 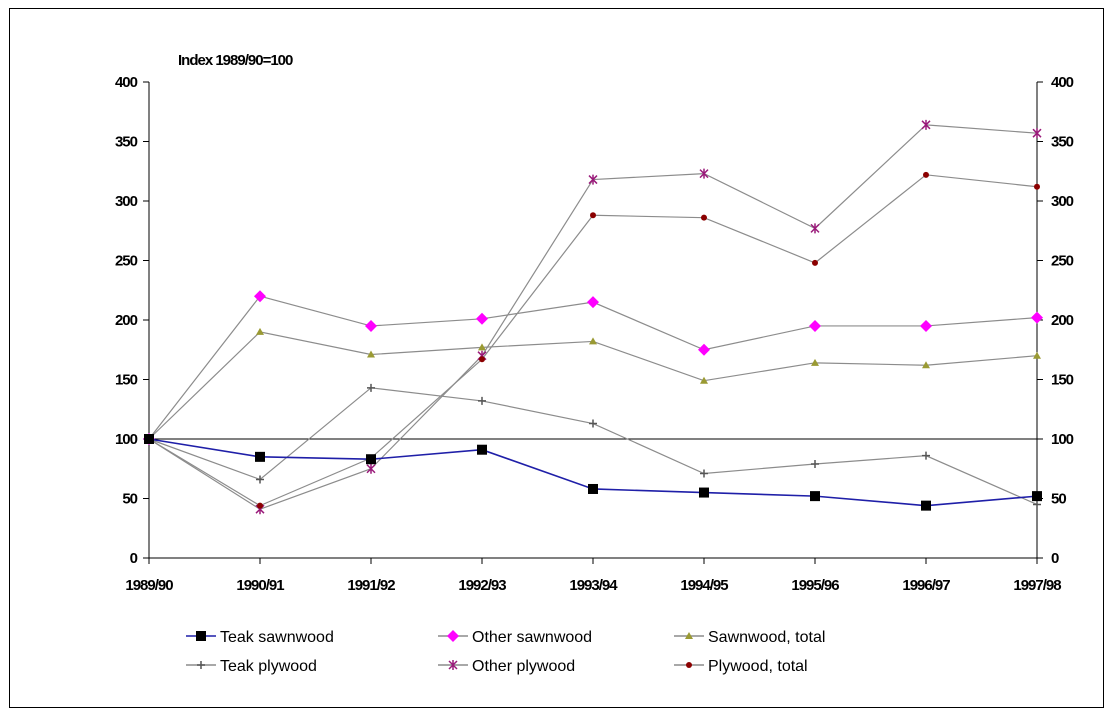 I want to click on x-tick-label: 1994/95, so click(x=704, y=585).